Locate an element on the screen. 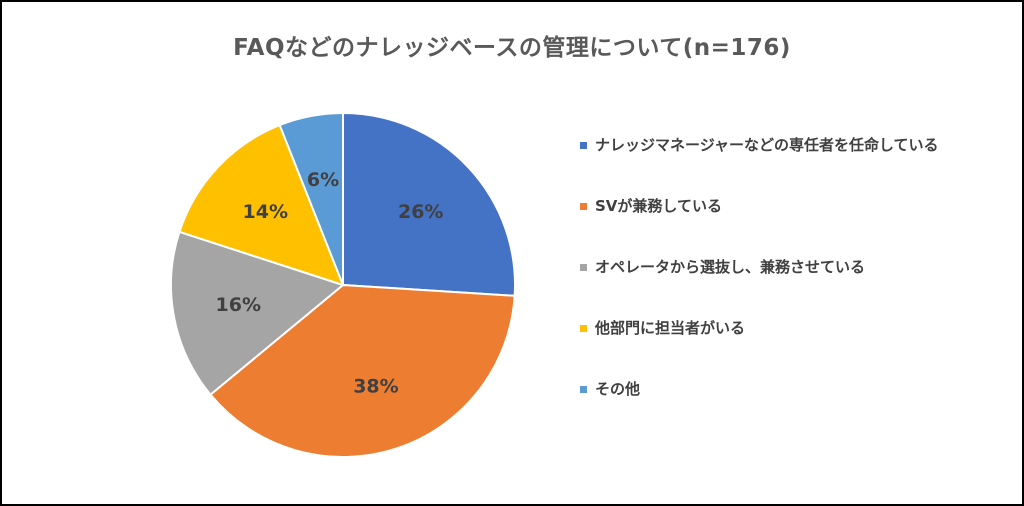  legend-label-1: SVが兼務している is located at coordinates (658, 206).